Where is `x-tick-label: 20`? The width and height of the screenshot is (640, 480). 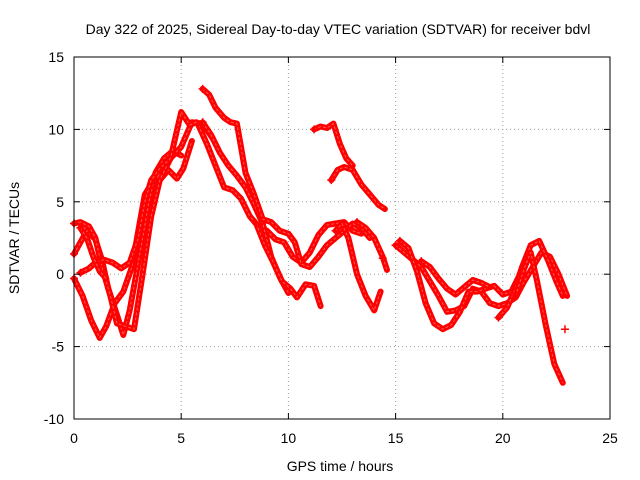
x-tick-label: 20 is located at coordinates (503, 438).